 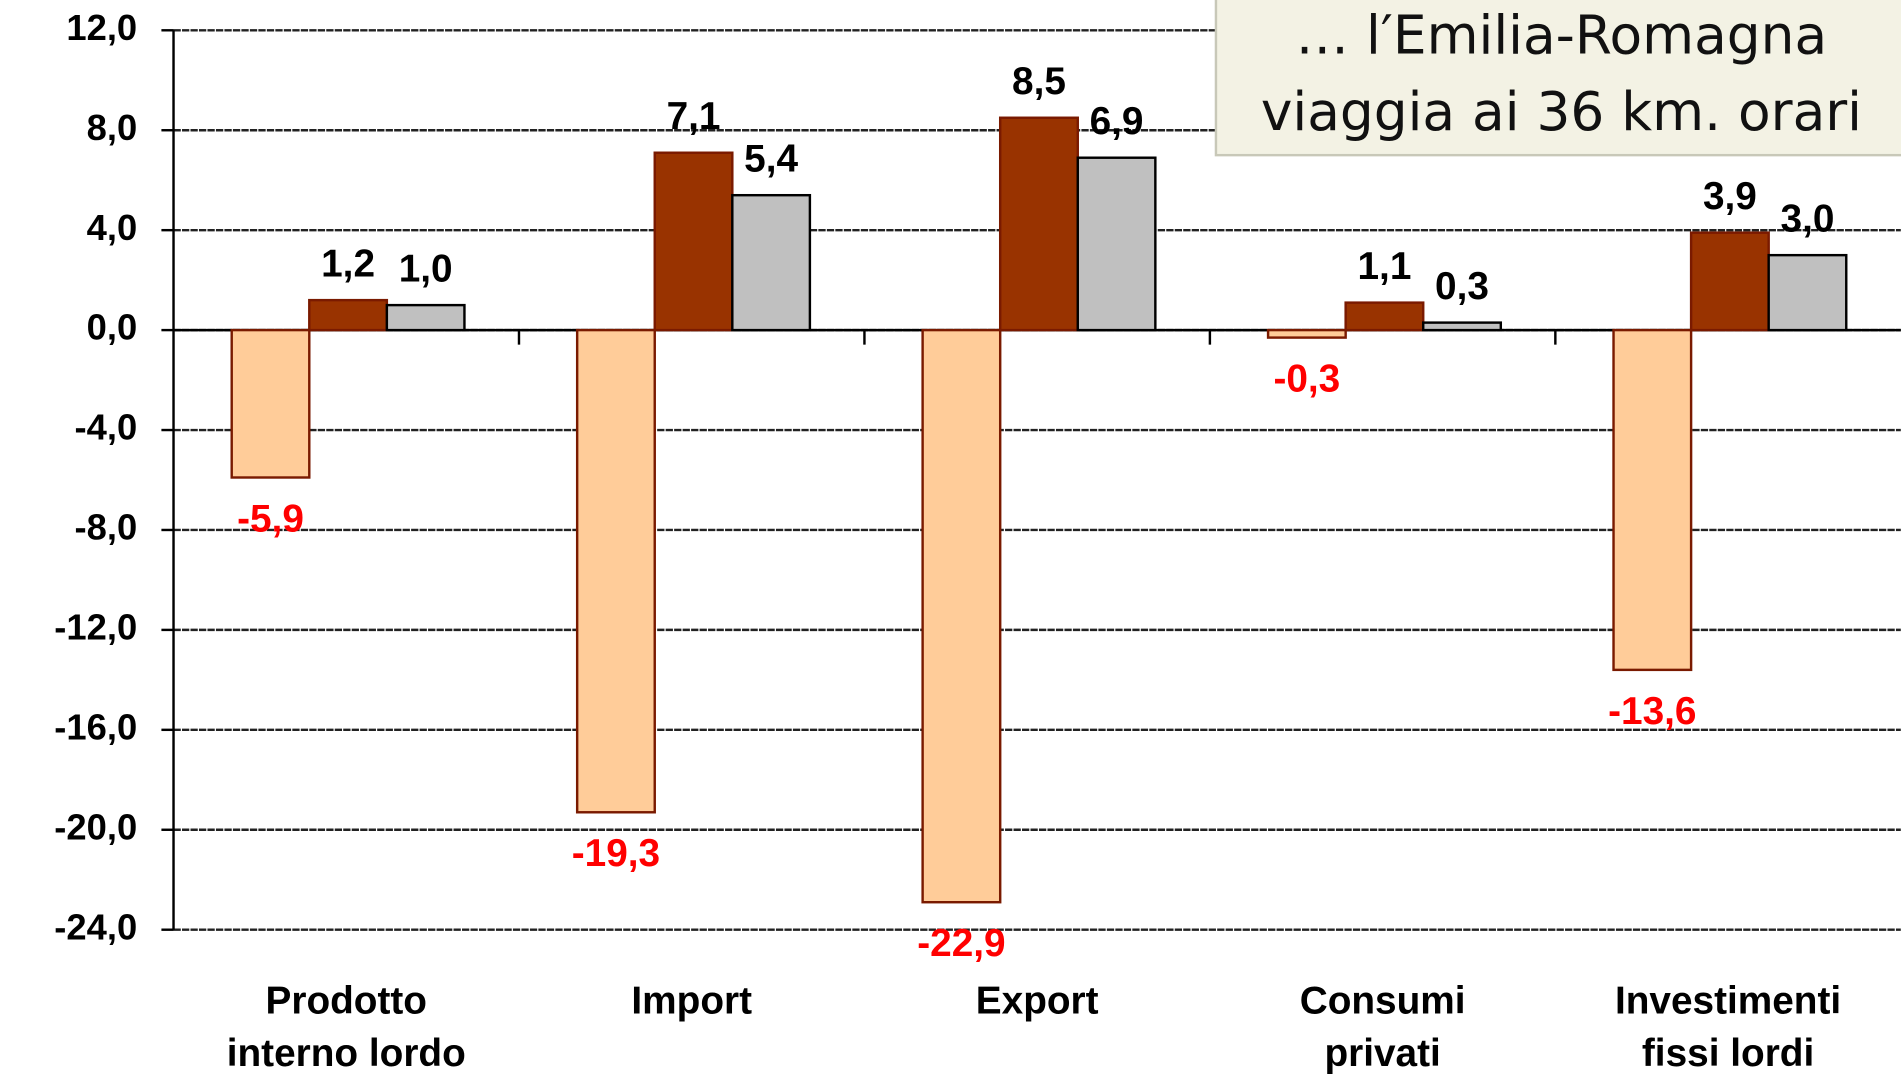 I want to click on value-label: -19,3, so click(x=616, y=853).